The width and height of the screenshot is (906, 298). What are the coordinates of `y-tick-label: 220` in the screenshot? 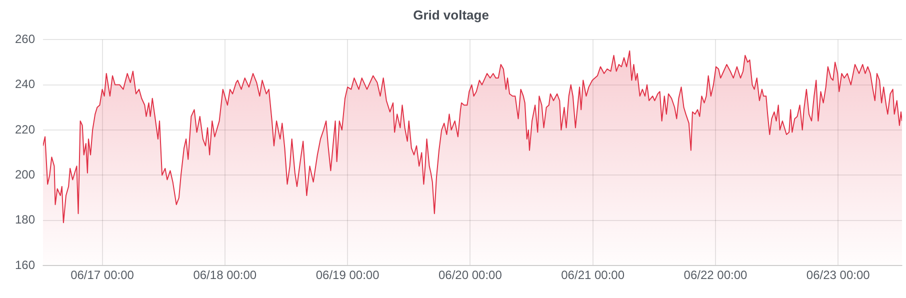 It's located at (25, 129).